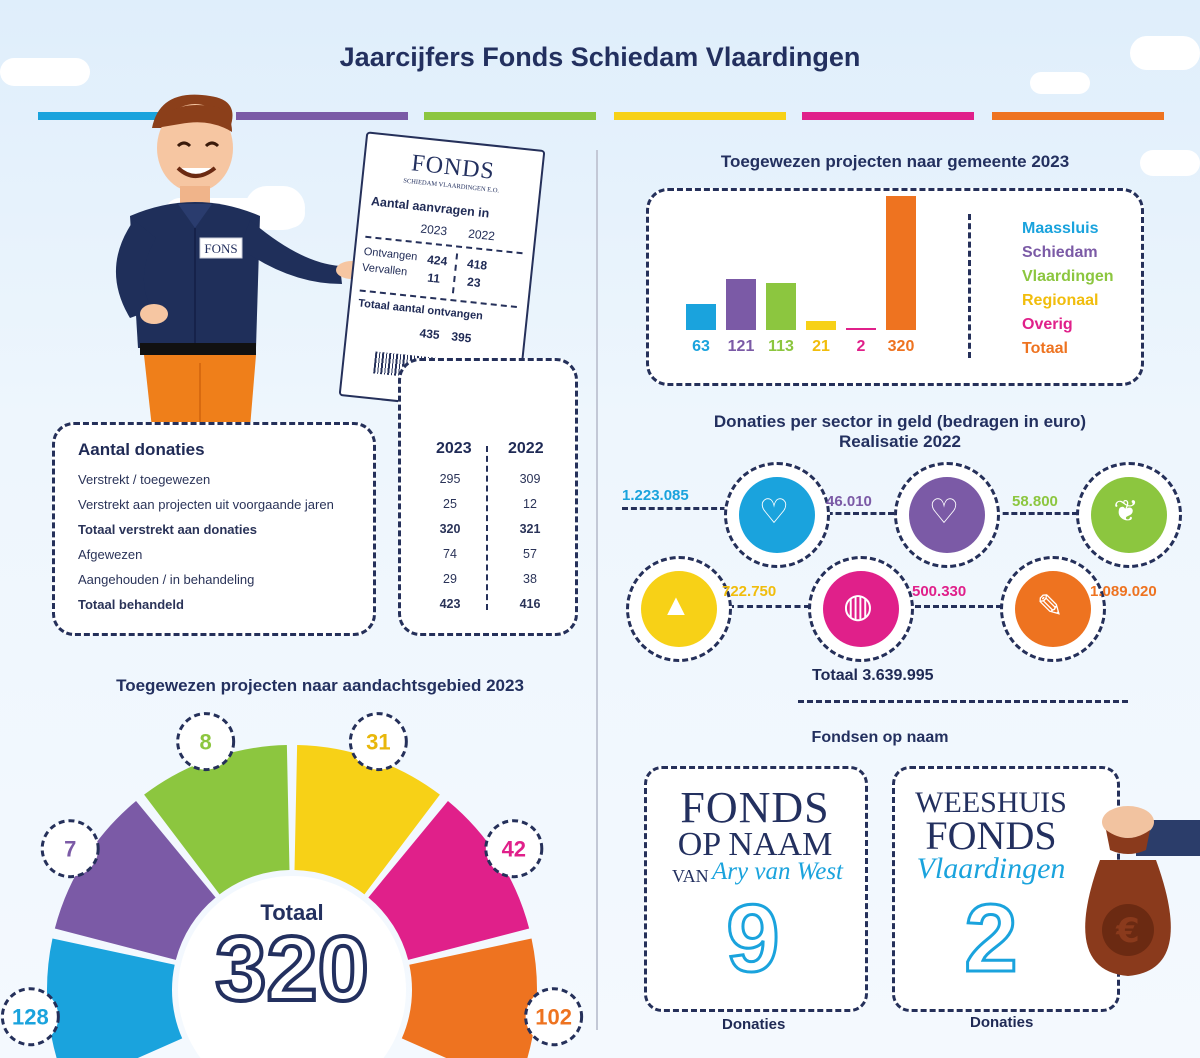 This screenshot has width=1200, height=1058. Describe the element at coordinates (449, 880) in the screenshot. I see `donut-wedge-sport` at that location.